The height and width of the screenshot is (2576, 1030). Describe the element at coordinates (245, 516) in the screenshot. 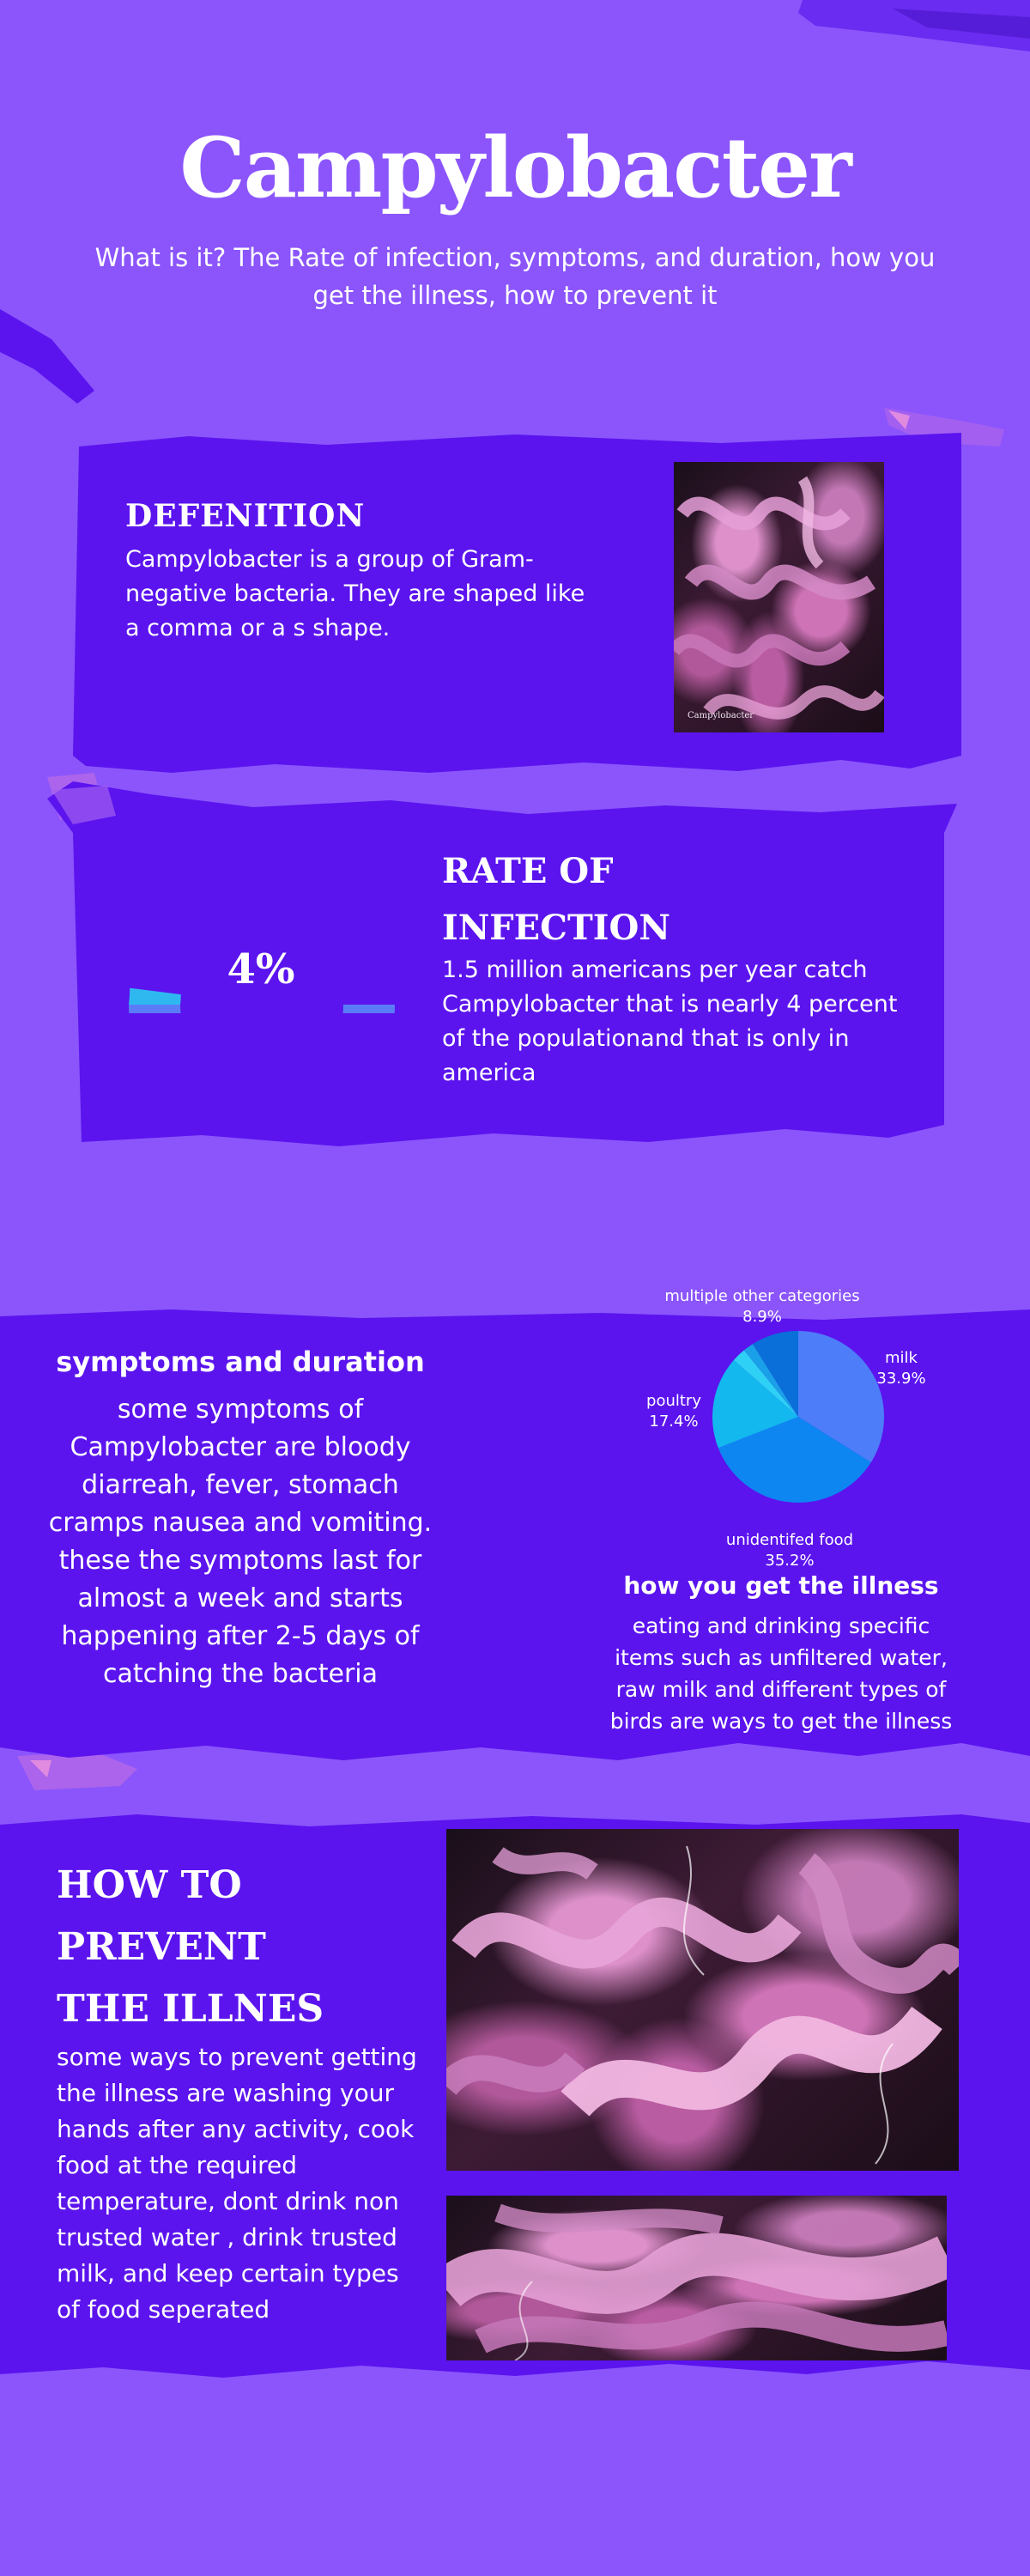

I see `definition-heading: DEFENITION` at that location.